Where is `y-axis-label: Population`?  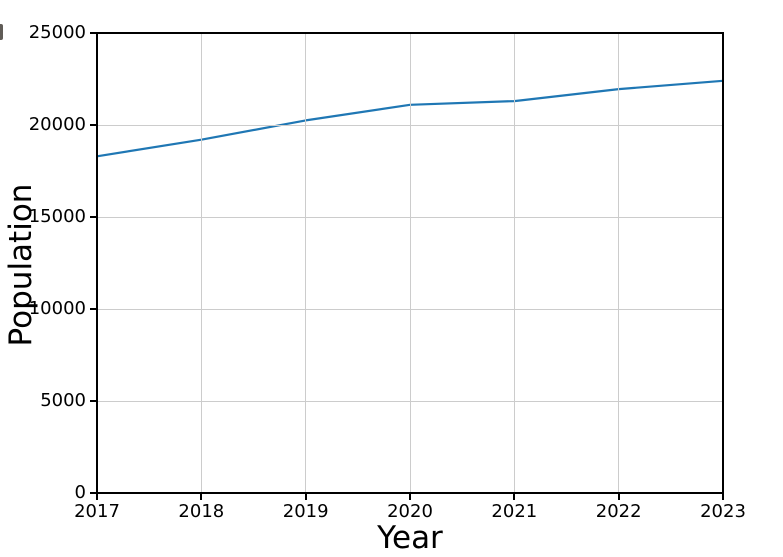
y-axis-label: Population is located at coordinates (21, 265).